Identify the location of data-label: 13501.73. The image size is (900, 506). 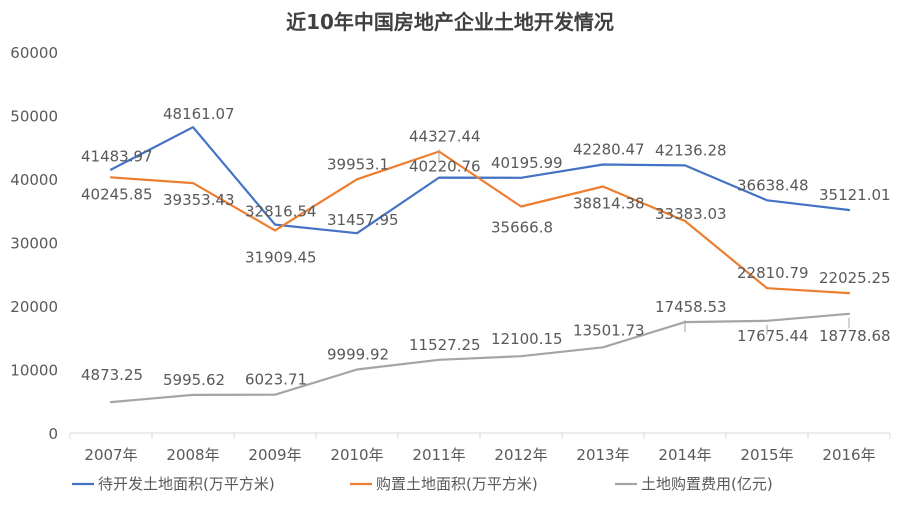
(609, 330).